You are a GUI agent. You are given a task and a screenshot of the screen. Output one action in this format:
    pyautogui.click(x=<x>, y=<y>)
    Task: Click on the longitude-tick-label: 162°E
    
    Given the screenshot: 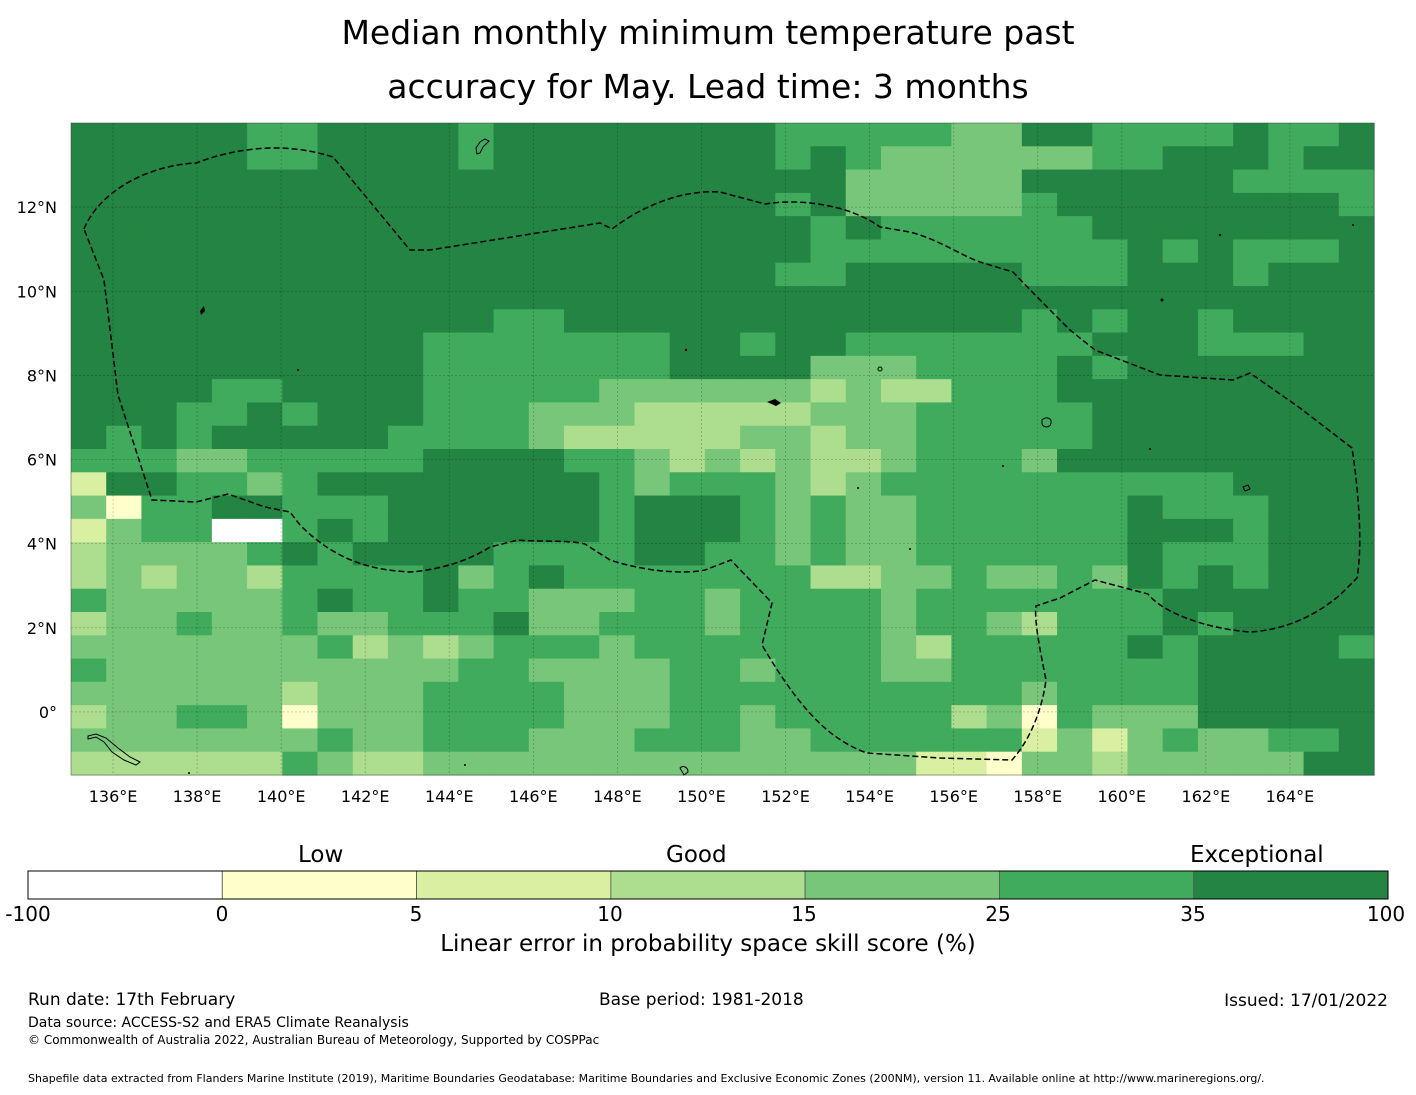 What is the action you would take?
    pyautogui.click(x=1206, y=796)
    